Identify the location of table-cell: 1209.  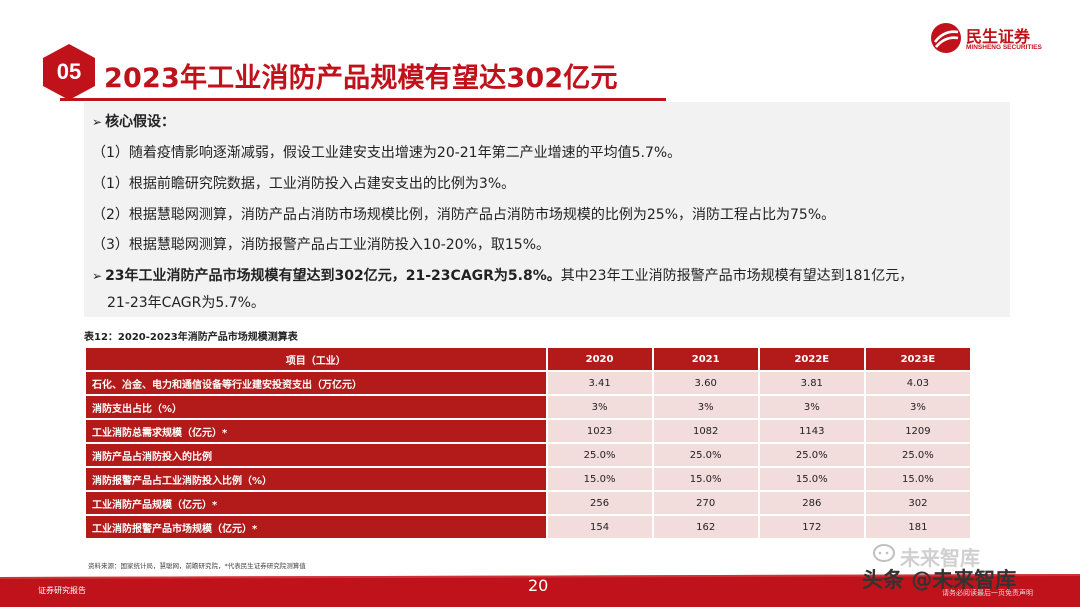
(917, 431).